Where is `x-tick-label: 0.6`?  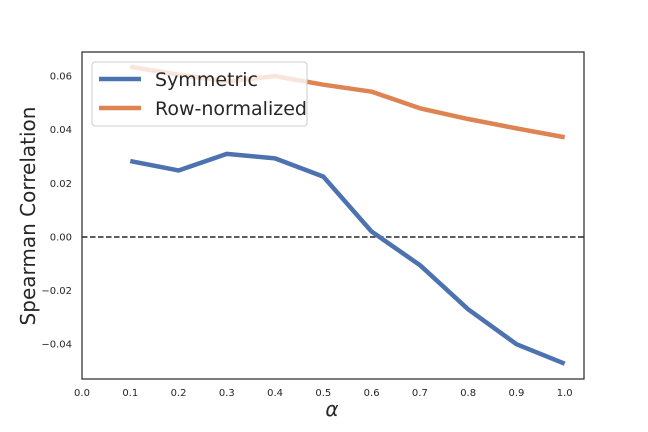 x-tick-label: 0.6 is located at coordinates (372, 393).